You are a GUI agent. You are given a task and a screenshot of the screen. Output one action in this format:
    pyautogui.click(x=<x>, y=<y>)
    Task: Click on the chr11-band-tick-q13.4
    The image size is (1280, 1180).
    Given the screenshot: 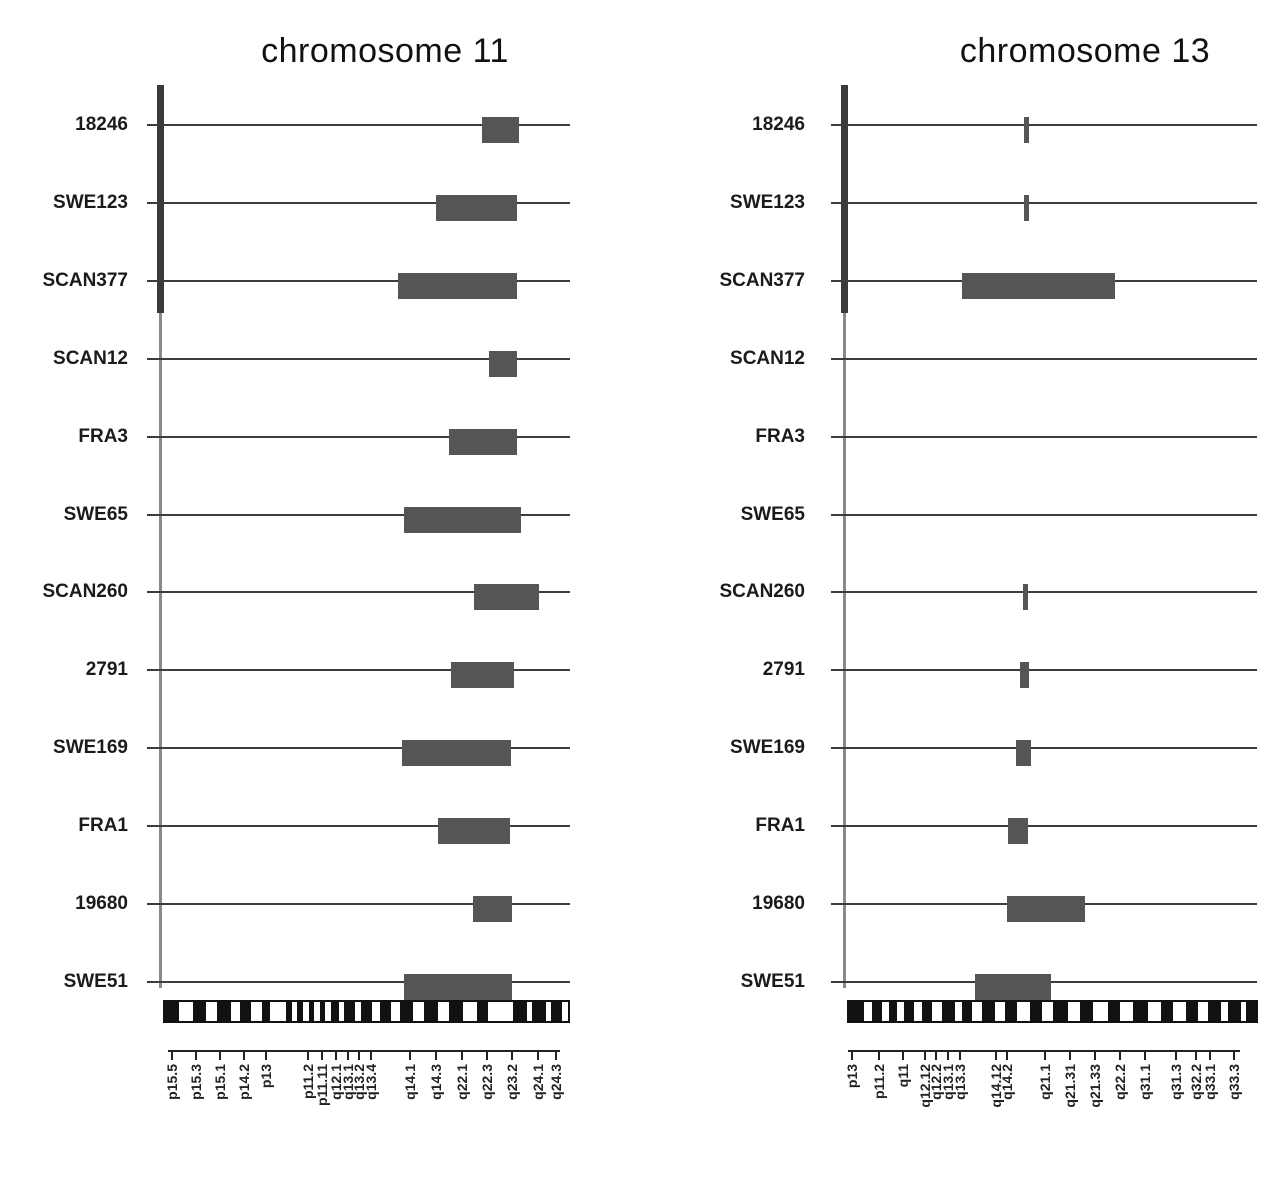 What is the action you would take?
    pyautogui.click(x=371, y=1055)
    